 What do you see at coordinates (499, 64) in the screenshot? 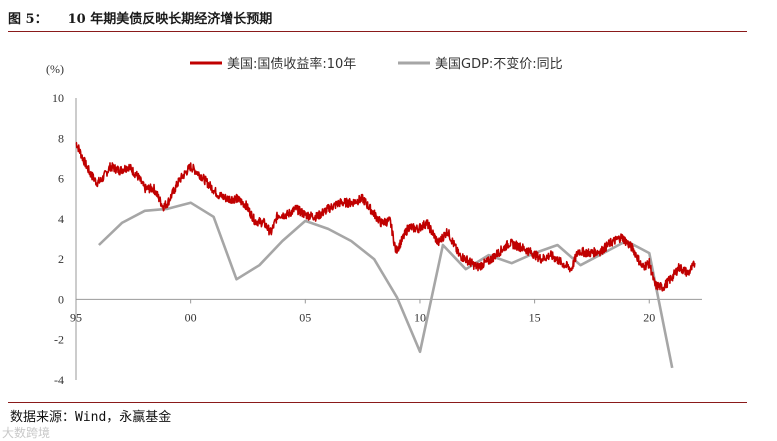
I see `legend-label-gdp: 美国GDP:不变价:同比` at bounding box center [499, 64].